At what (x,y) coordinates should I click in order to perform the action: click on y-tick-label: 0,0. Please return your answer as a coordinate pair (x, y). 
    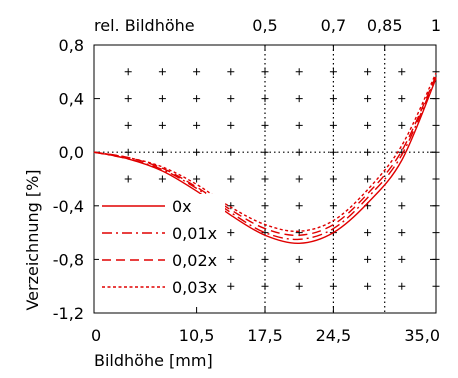
    Looking at the image, I should click on (71, 152).